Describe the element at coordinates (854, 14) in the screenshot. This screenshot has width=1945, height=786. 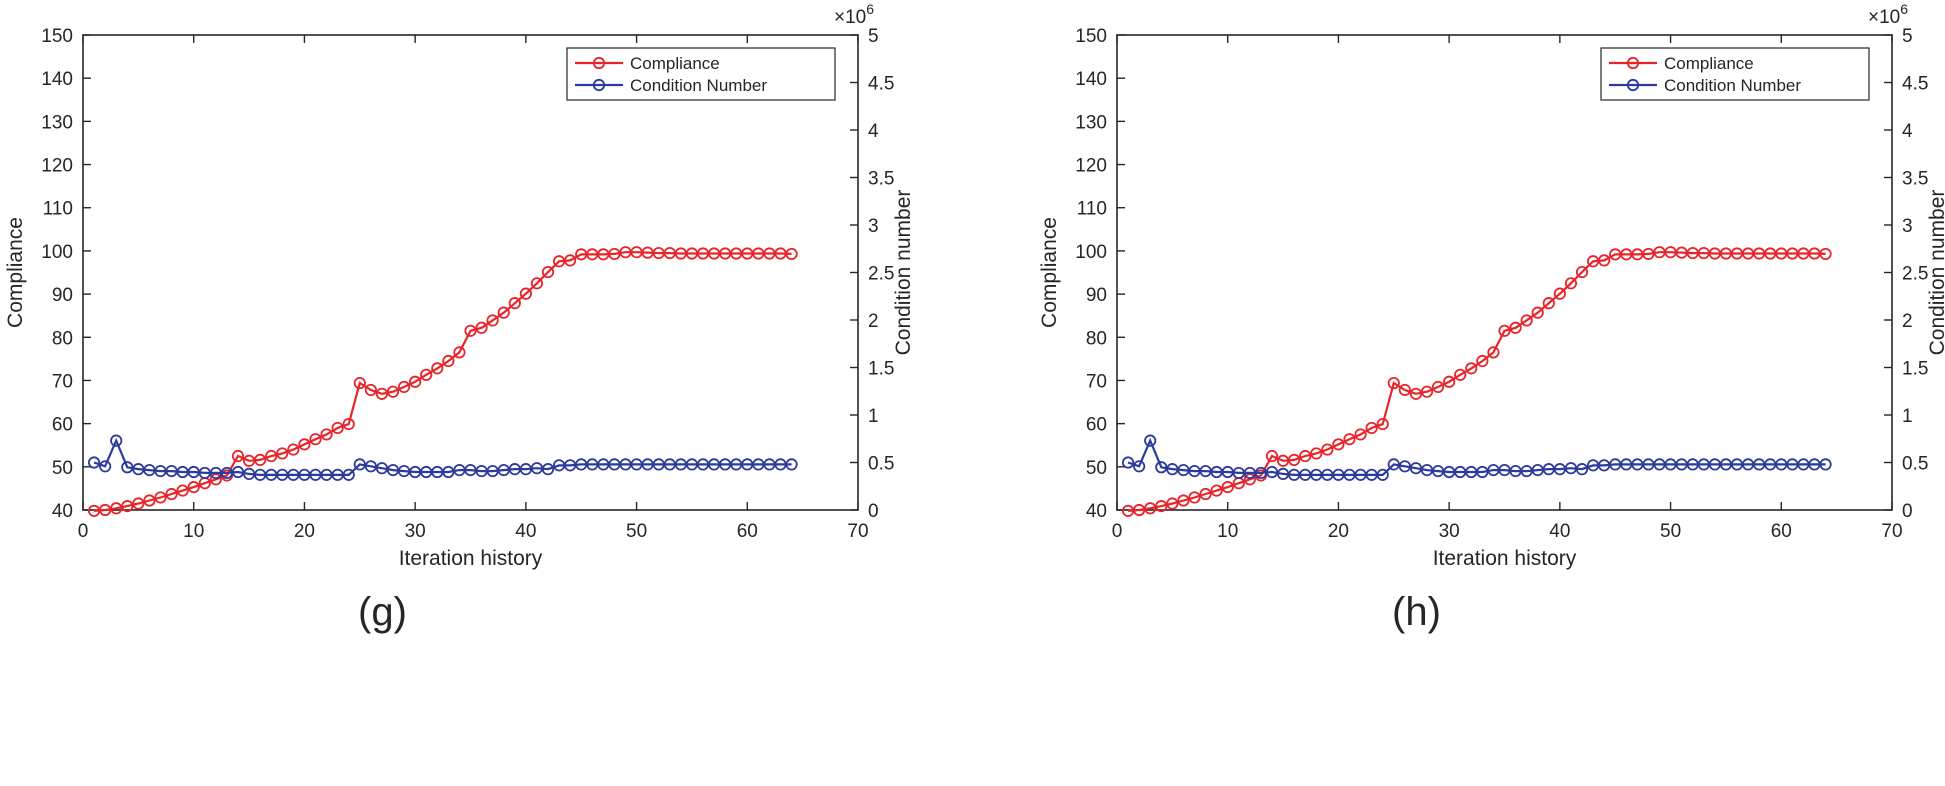
I see `chart-0-y2-exponent-label: ×10⁶` at that location.